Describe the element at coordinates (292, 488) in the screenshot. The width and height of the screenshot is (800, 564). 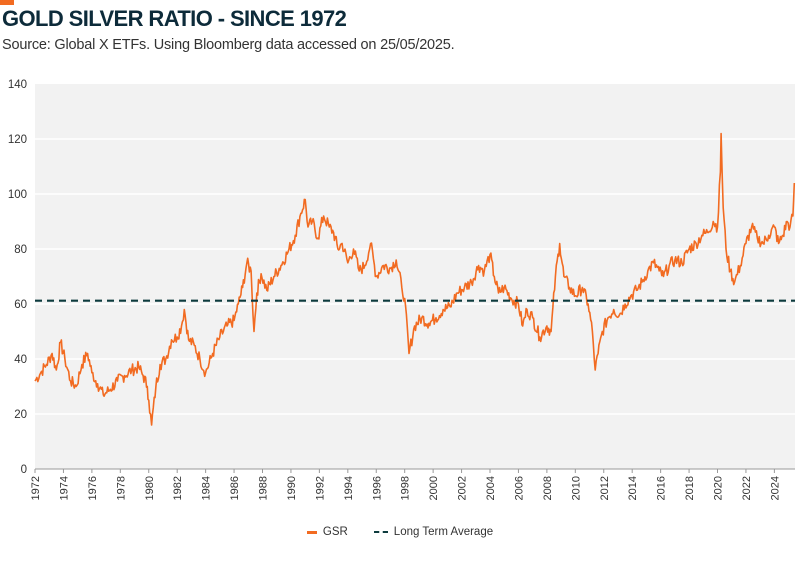
I see `x-tick-label: 1990` at that location.